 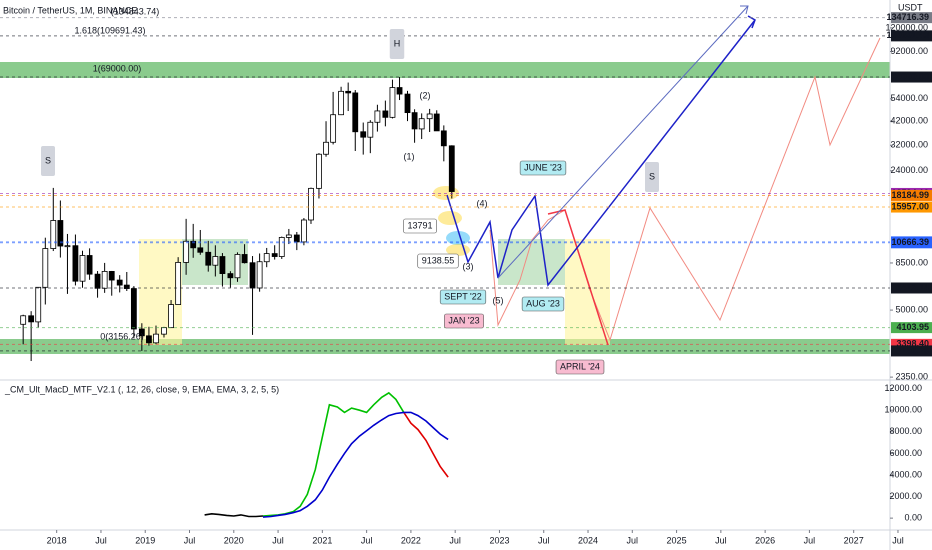 I want to click on y-tick-label: 8000.00, so click(x=905, y=431).